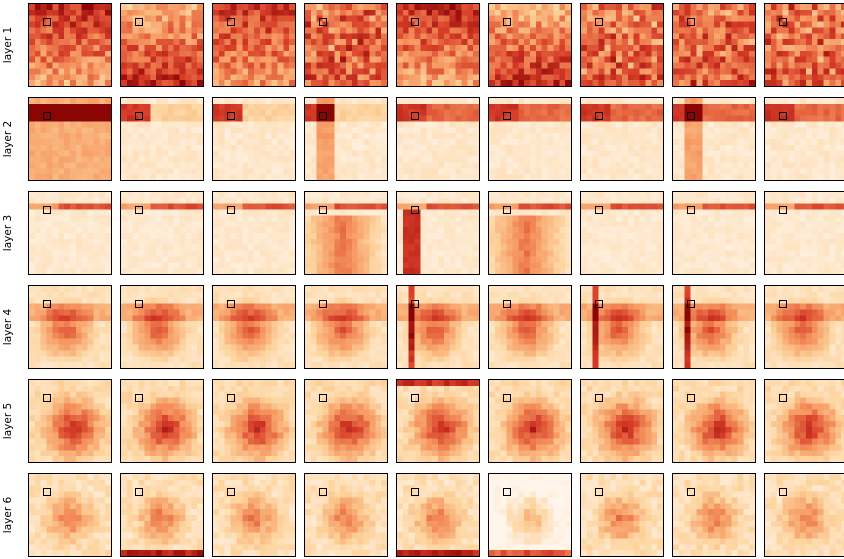 The height and width of the screenshot is (559, 844). What do you see at coordinates (8, 327) in the screenshot?
I see `row-label-4: layer 4` at bounding box center [8, 327].